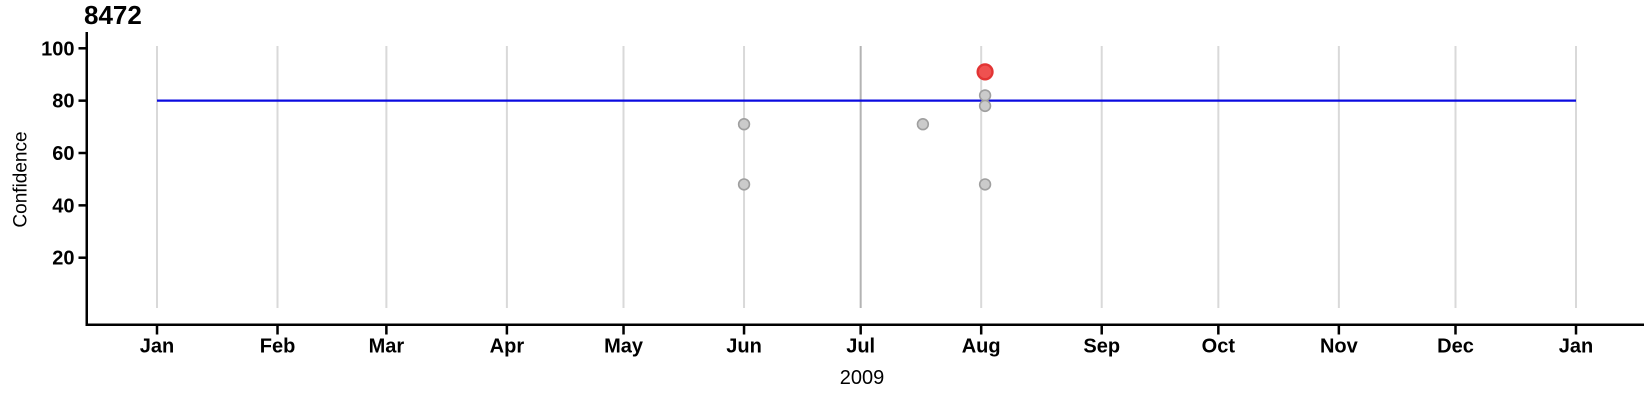  I want to click on y-tick-label: 100, so click(57, 49).